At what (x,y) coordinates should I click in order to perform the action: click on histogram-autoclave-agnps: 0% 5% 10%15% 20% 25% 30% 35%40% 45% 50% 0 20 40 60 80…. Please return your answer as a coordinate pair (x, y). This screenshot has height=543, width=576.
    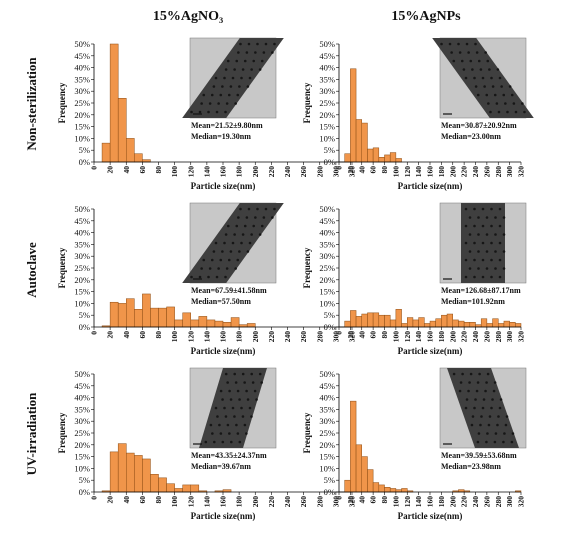
    Looking at the image, I should click on (414, 279).